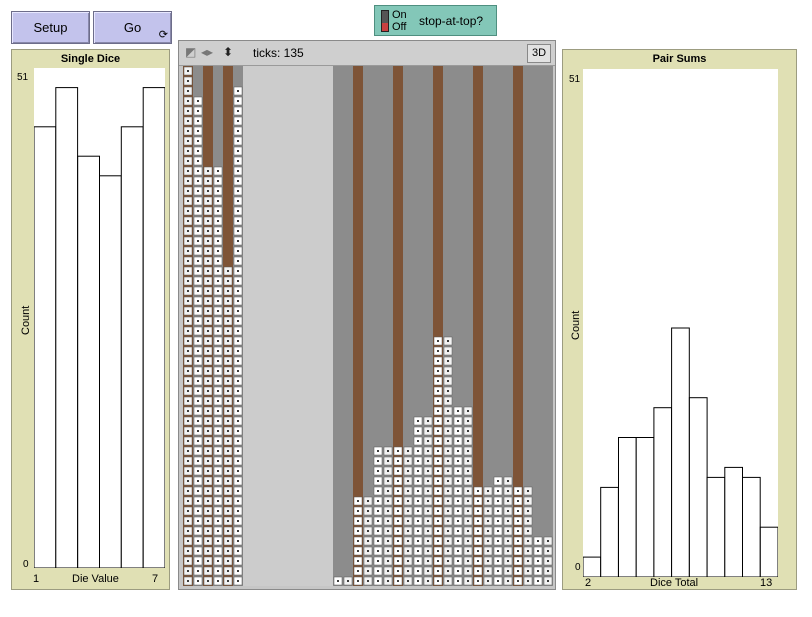  Describe the element at coordinates (163, 35) in the screenshot. I see `forever-icon: ⟳` at that location.